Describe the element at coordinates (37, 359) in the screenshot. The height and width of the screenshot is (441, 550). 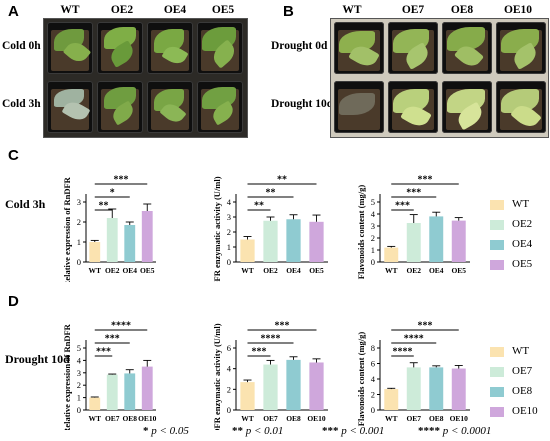
I see `panel-d-row-label: Drought 10d` at that location.